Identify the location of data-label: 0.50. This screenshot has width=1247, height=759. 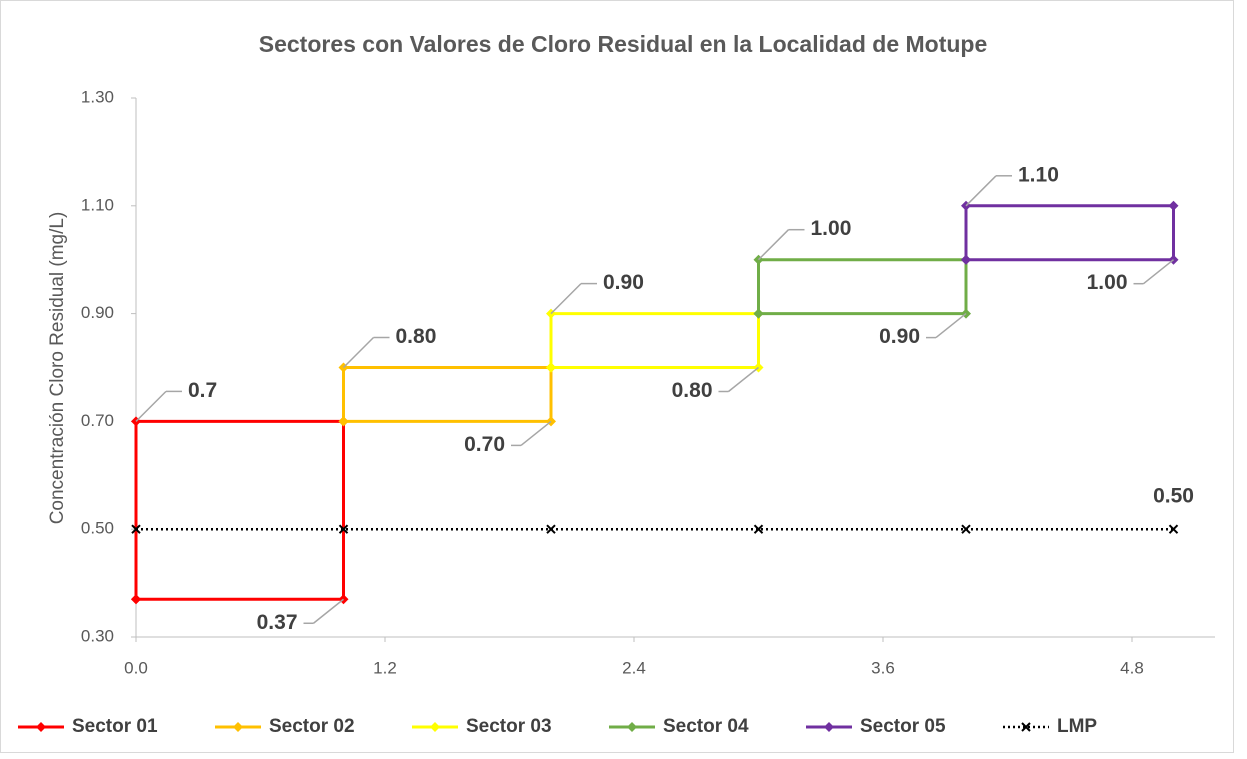
(1173, 496).